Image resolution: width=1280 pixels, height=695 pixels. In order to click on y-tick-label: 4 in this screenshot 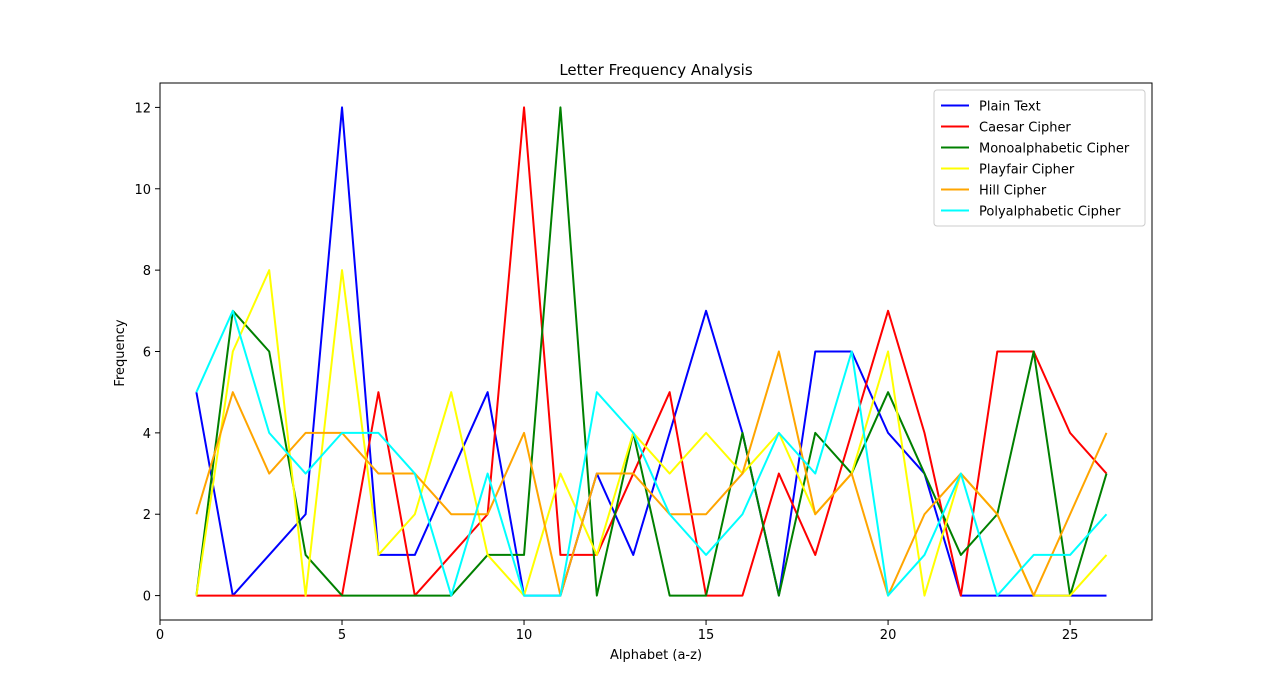, I will do `click(147, 434)`.